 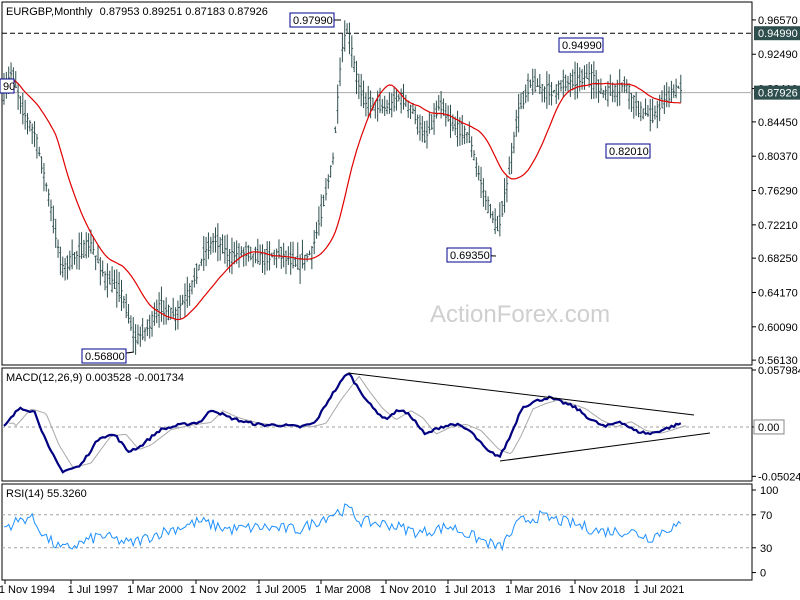 I want to click on y-tick-label: 0.92490, so click(x=778, y=55).